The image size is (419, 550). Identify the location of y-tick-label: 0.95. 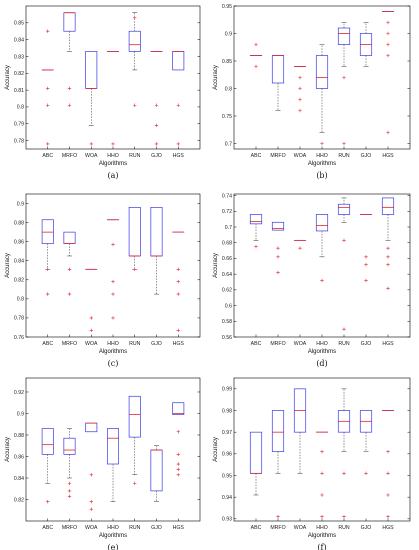
(227, 7).